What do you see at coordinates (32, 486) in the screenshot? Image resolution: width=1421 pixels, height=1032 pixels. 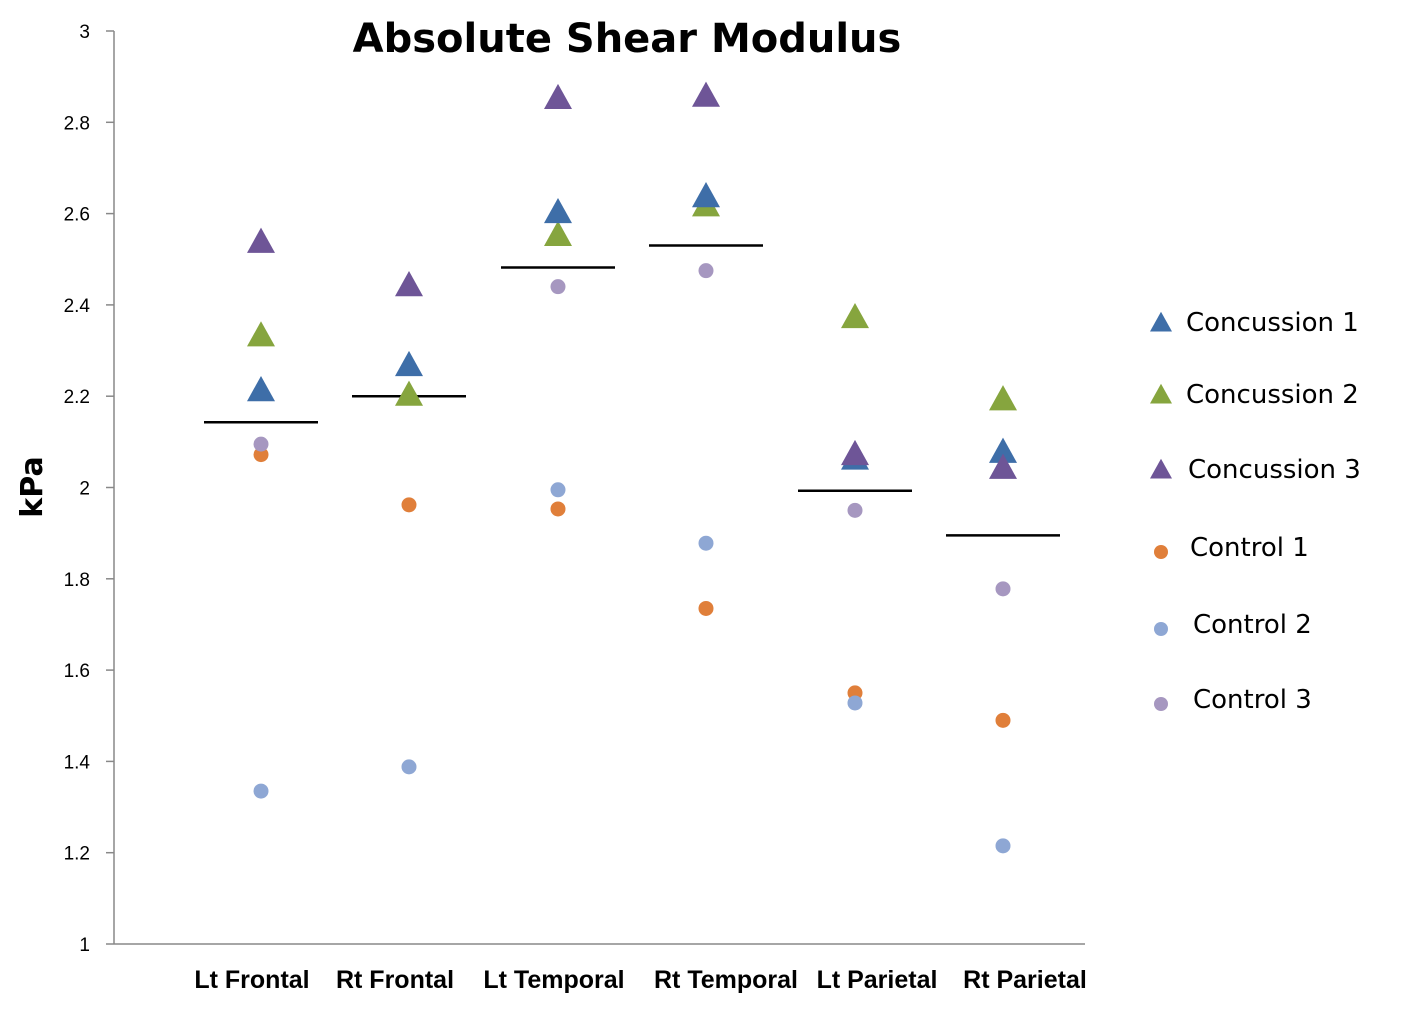 I see `y-axis-label: kPa` at bounding box center [32, 486].